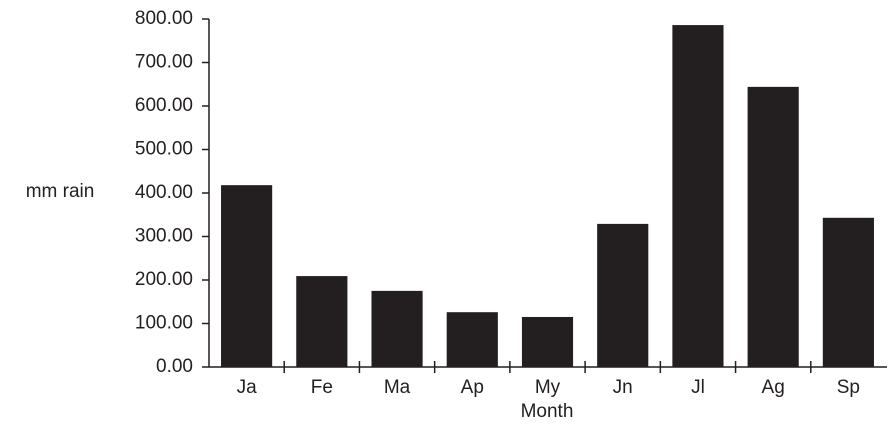 The image size is (890, 433). I want to click on y-tick-label: 0.00, so click(174, 366).